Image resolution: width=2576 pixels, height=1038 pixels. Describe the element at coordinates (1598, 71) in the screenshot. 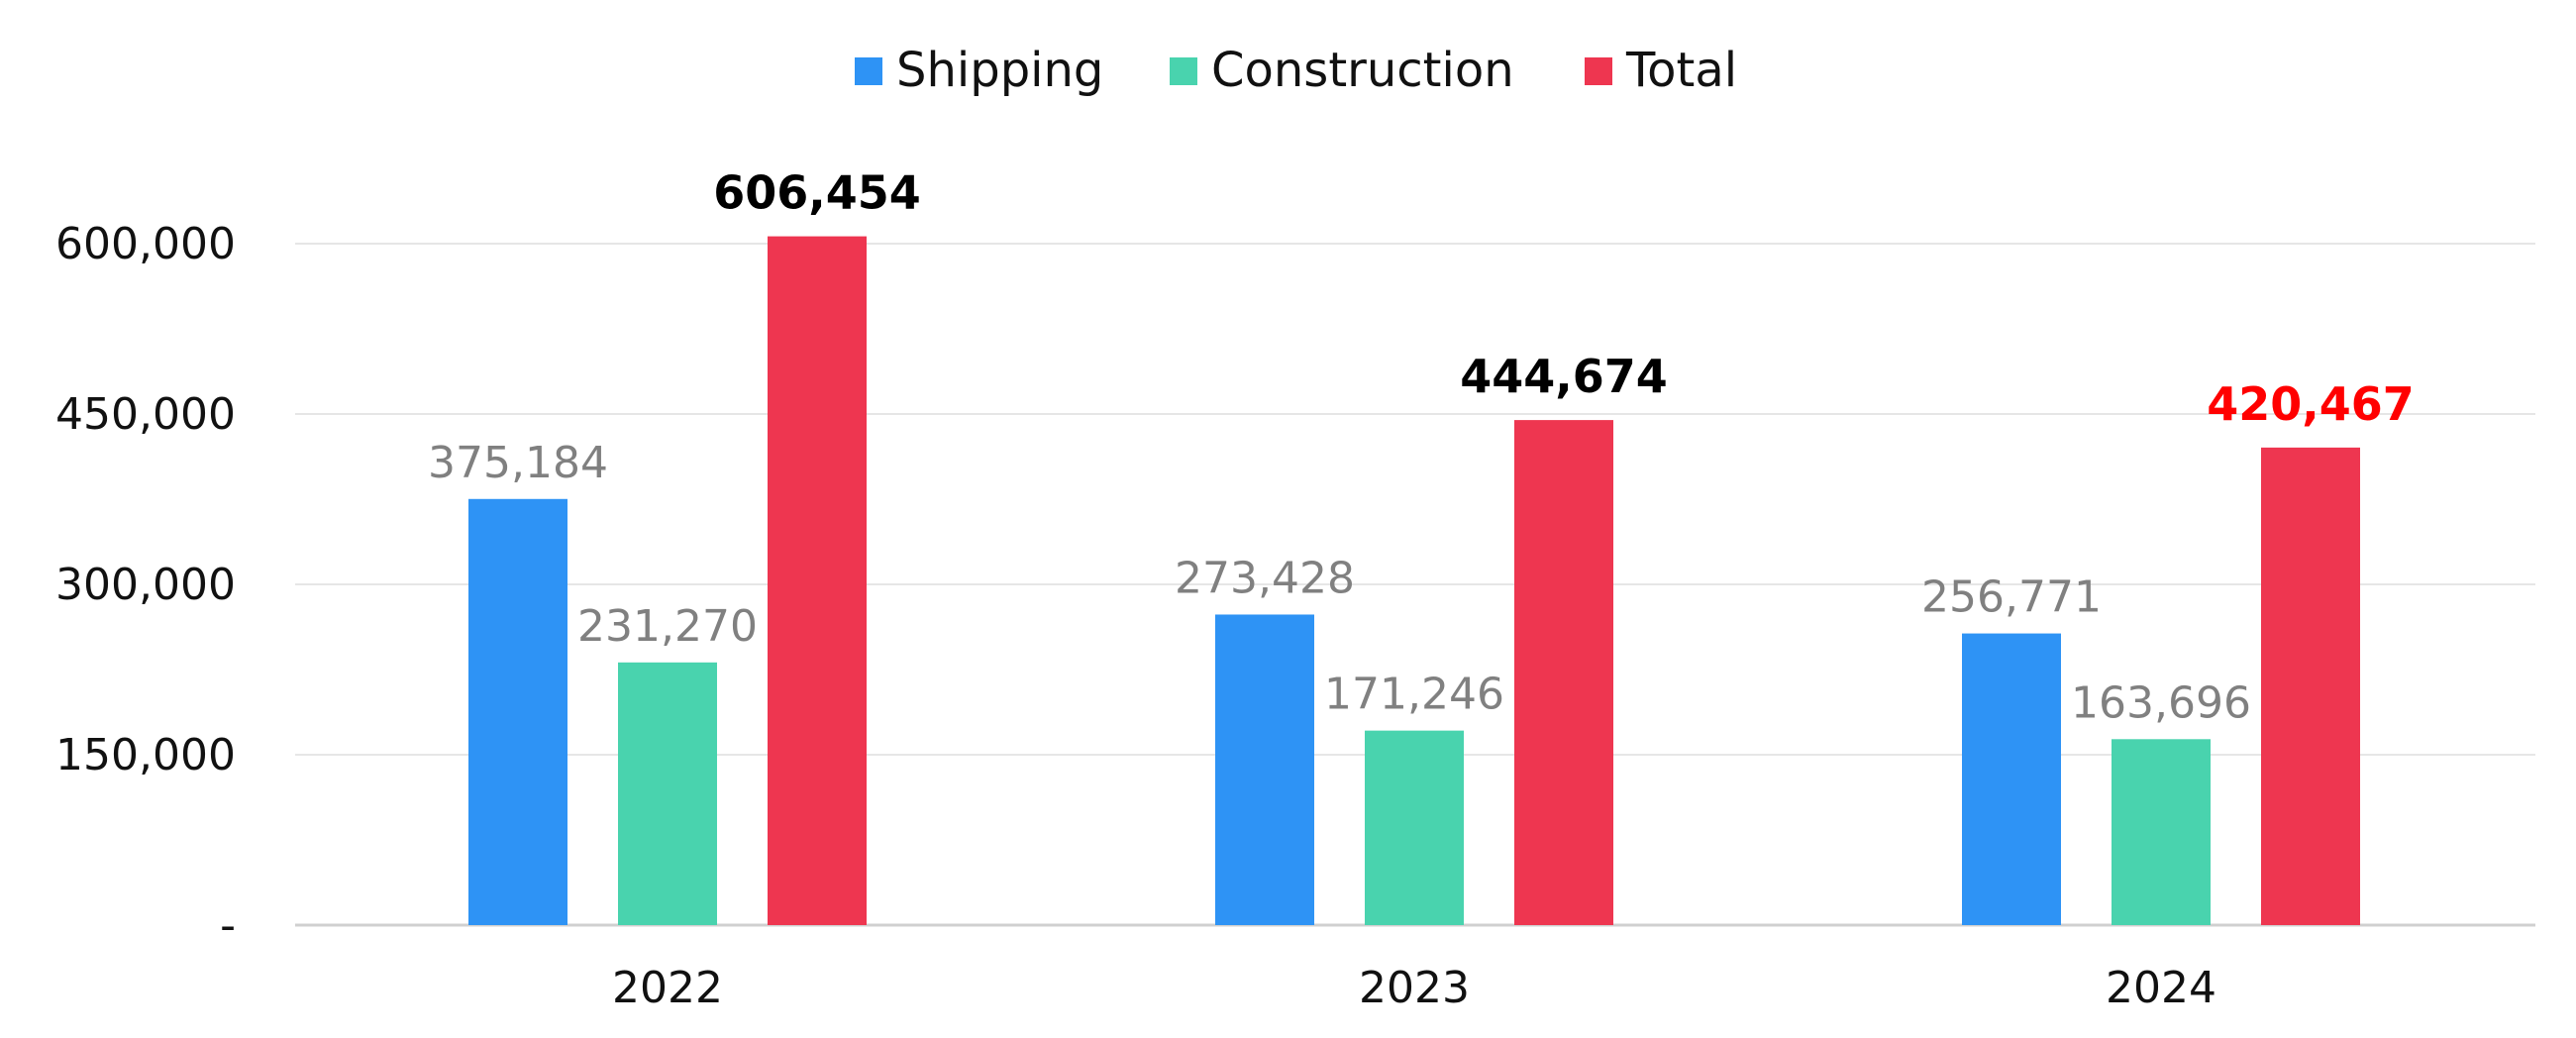

I see `legend-swatch-total` at that location.